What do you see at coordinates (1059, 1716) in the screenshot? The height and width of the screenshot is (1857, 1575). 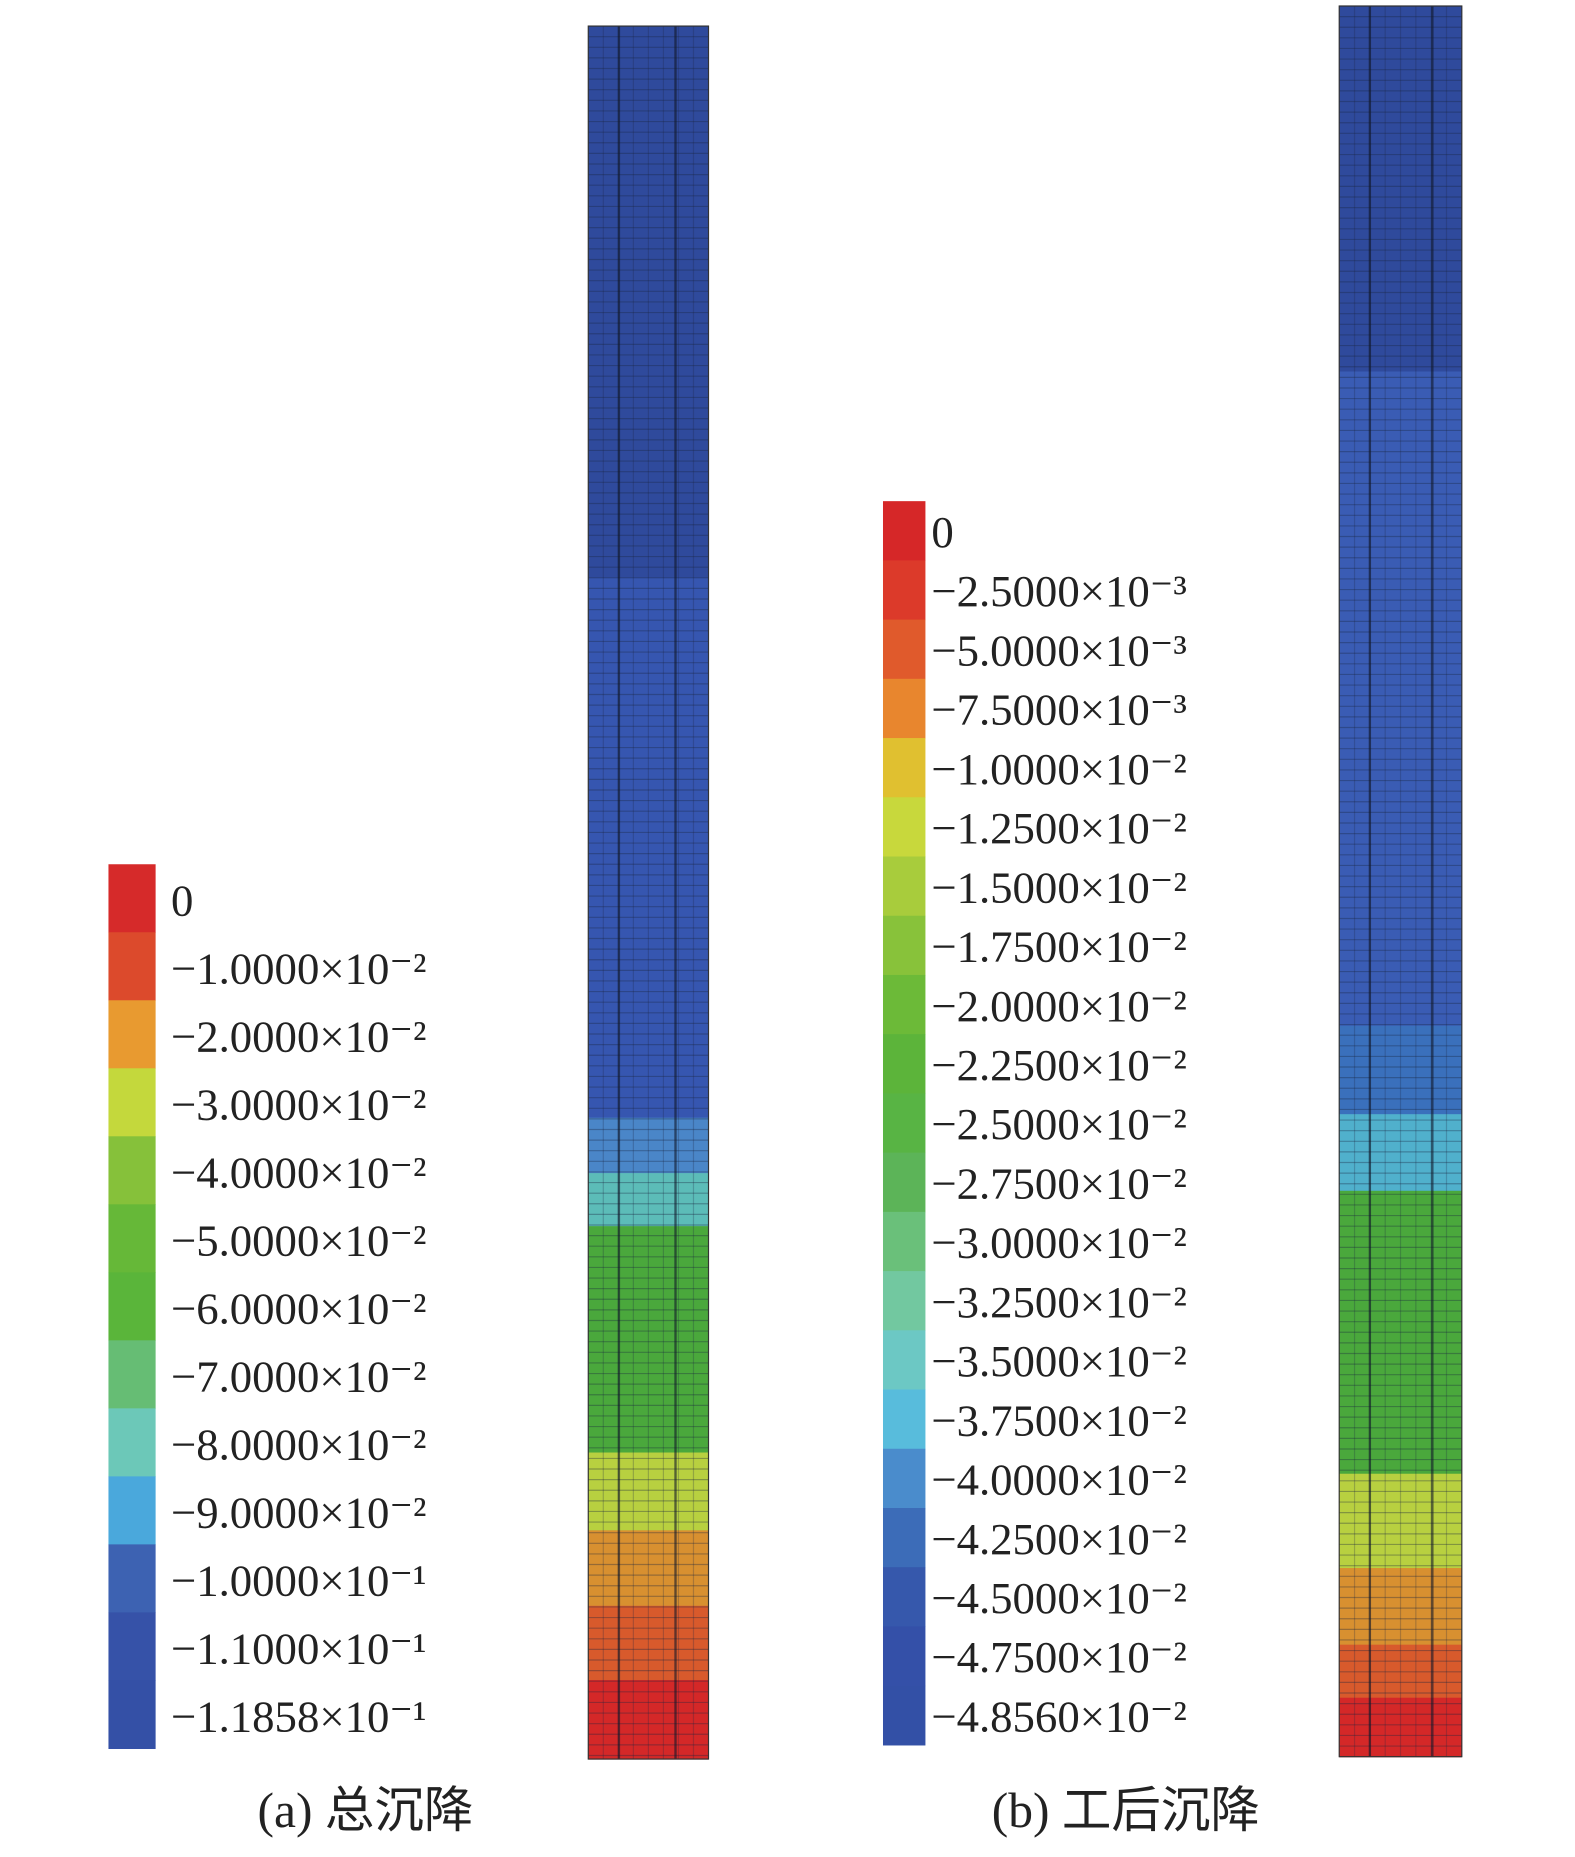 I see `legend-label: −4.8560×10⁻²` at bounding box center [1059, 1716].